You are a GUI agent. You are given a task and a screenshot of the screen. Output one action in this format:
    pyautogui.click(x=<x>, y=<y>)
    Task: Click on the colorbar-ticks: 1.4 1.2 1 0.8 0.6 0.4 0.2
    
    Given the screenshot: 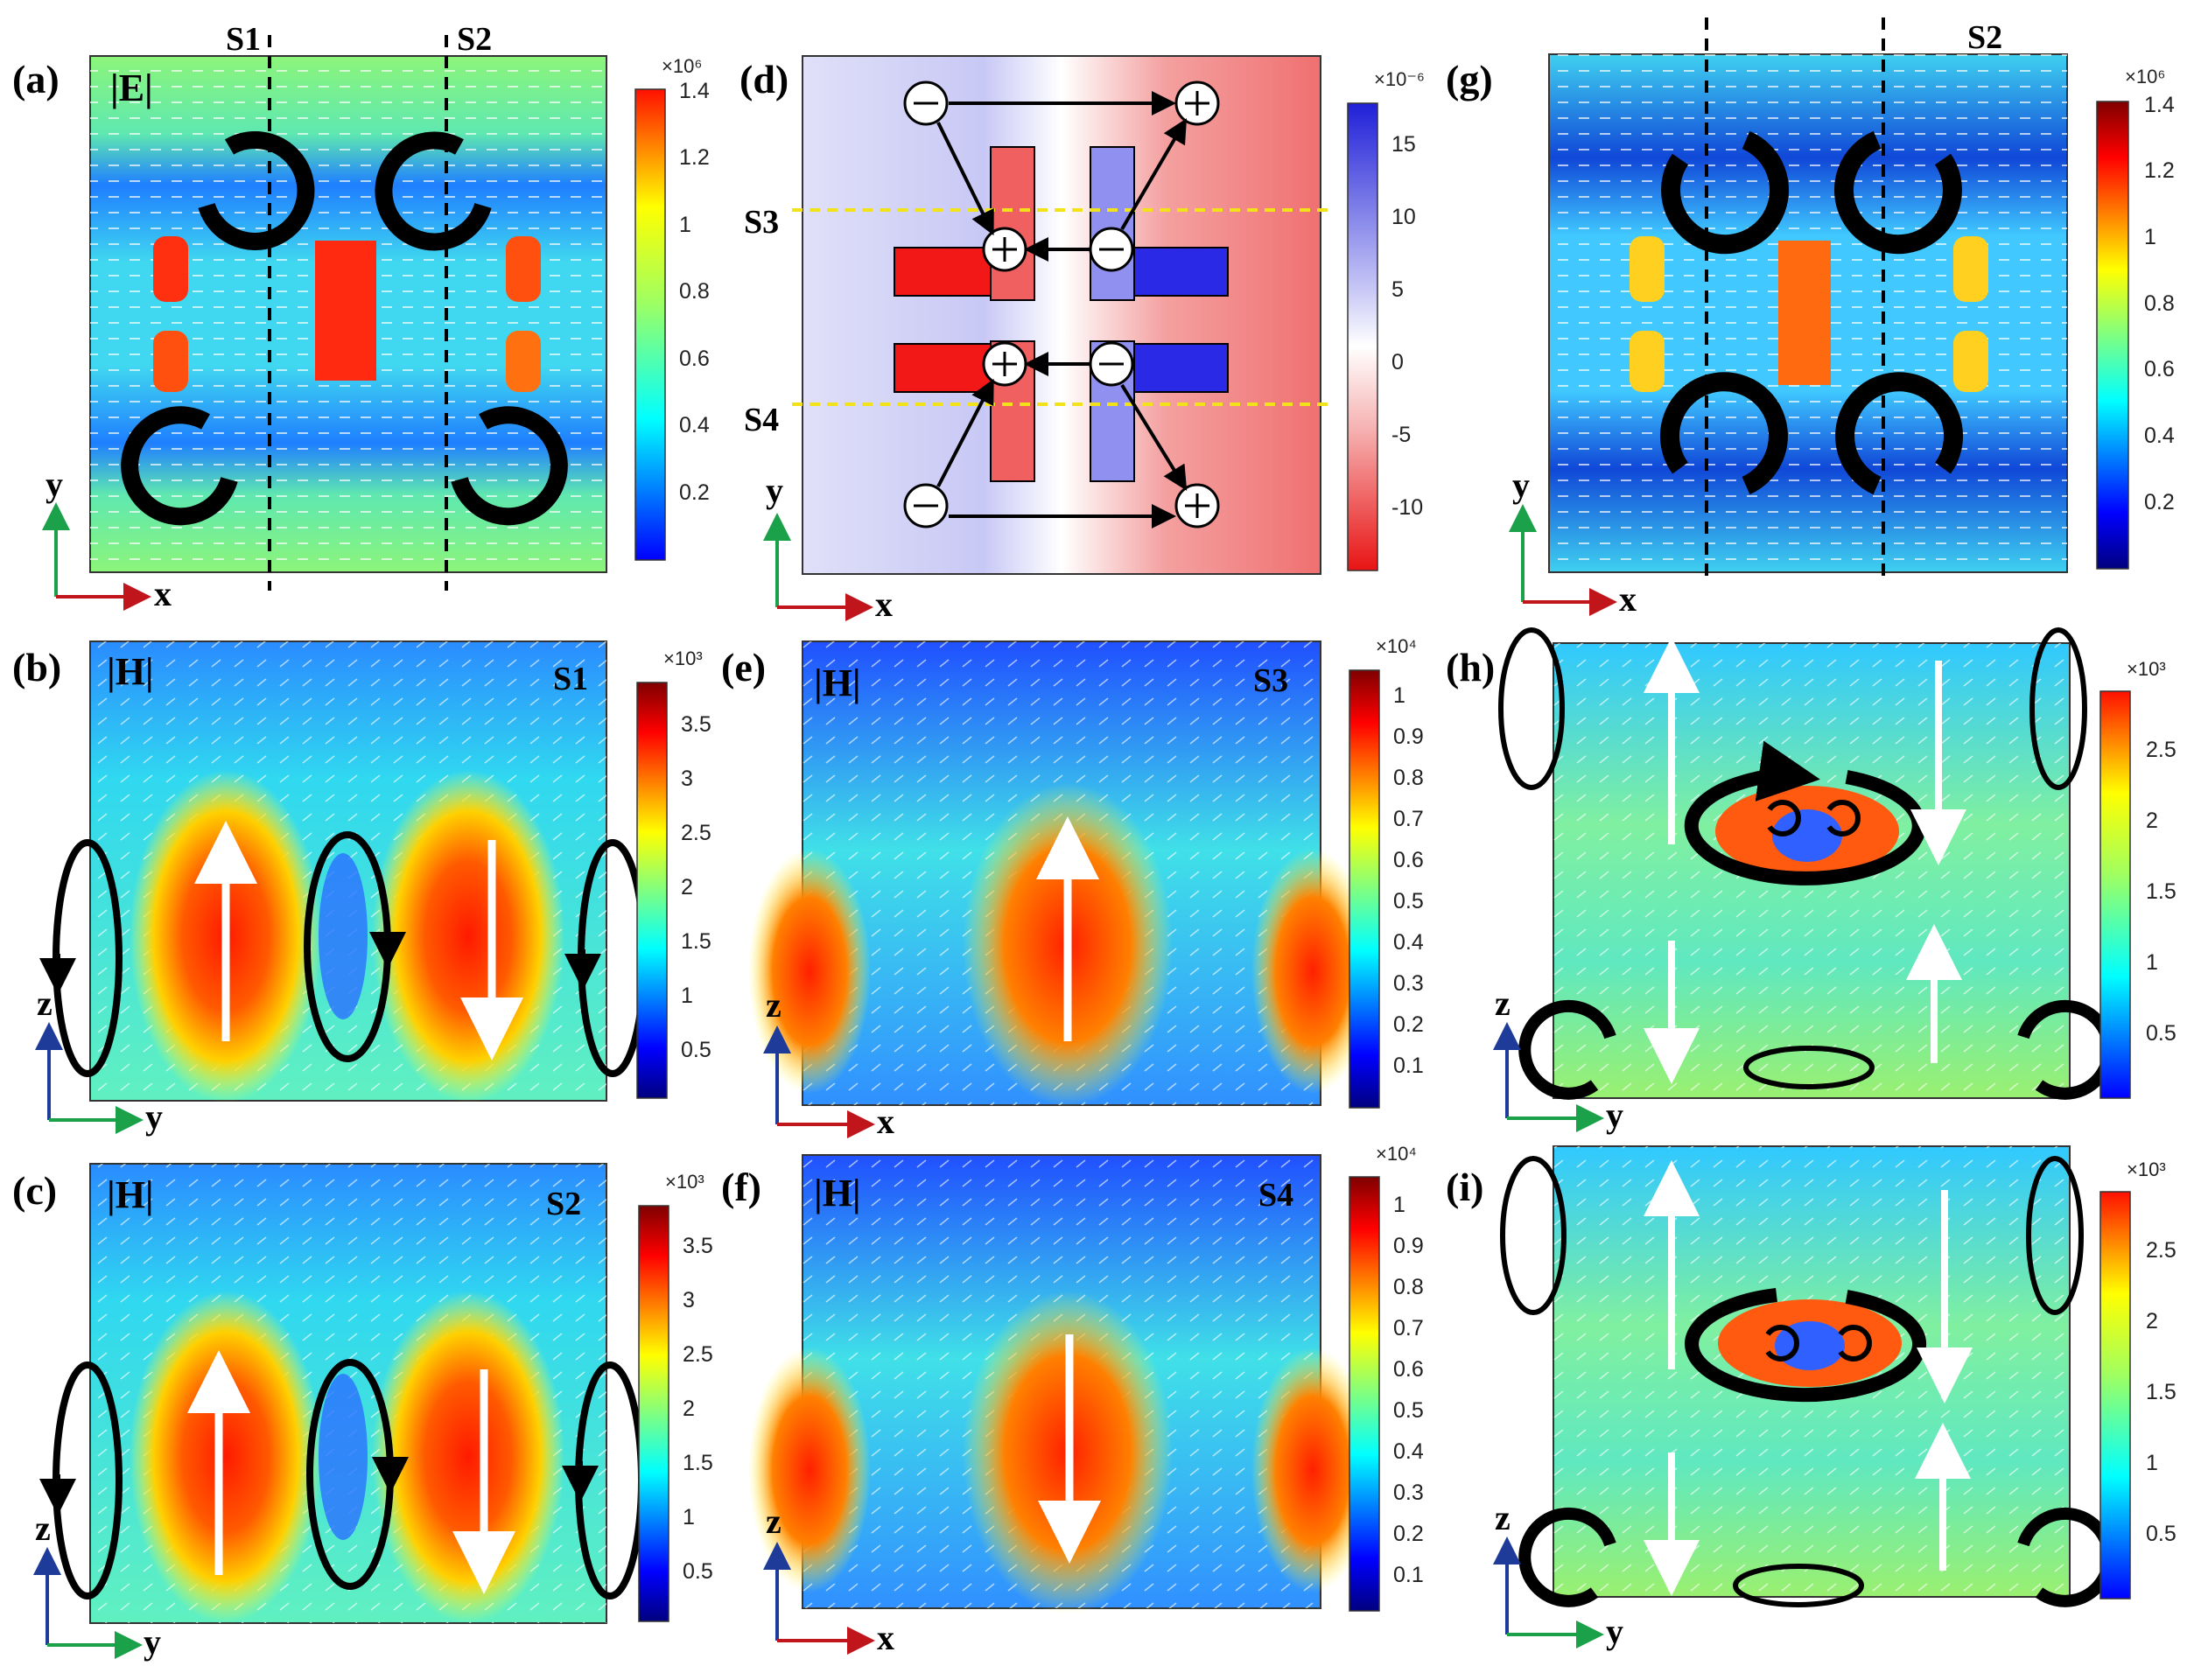 What is the action you would take?
    pyautogui.click(x=694, y=292)
    